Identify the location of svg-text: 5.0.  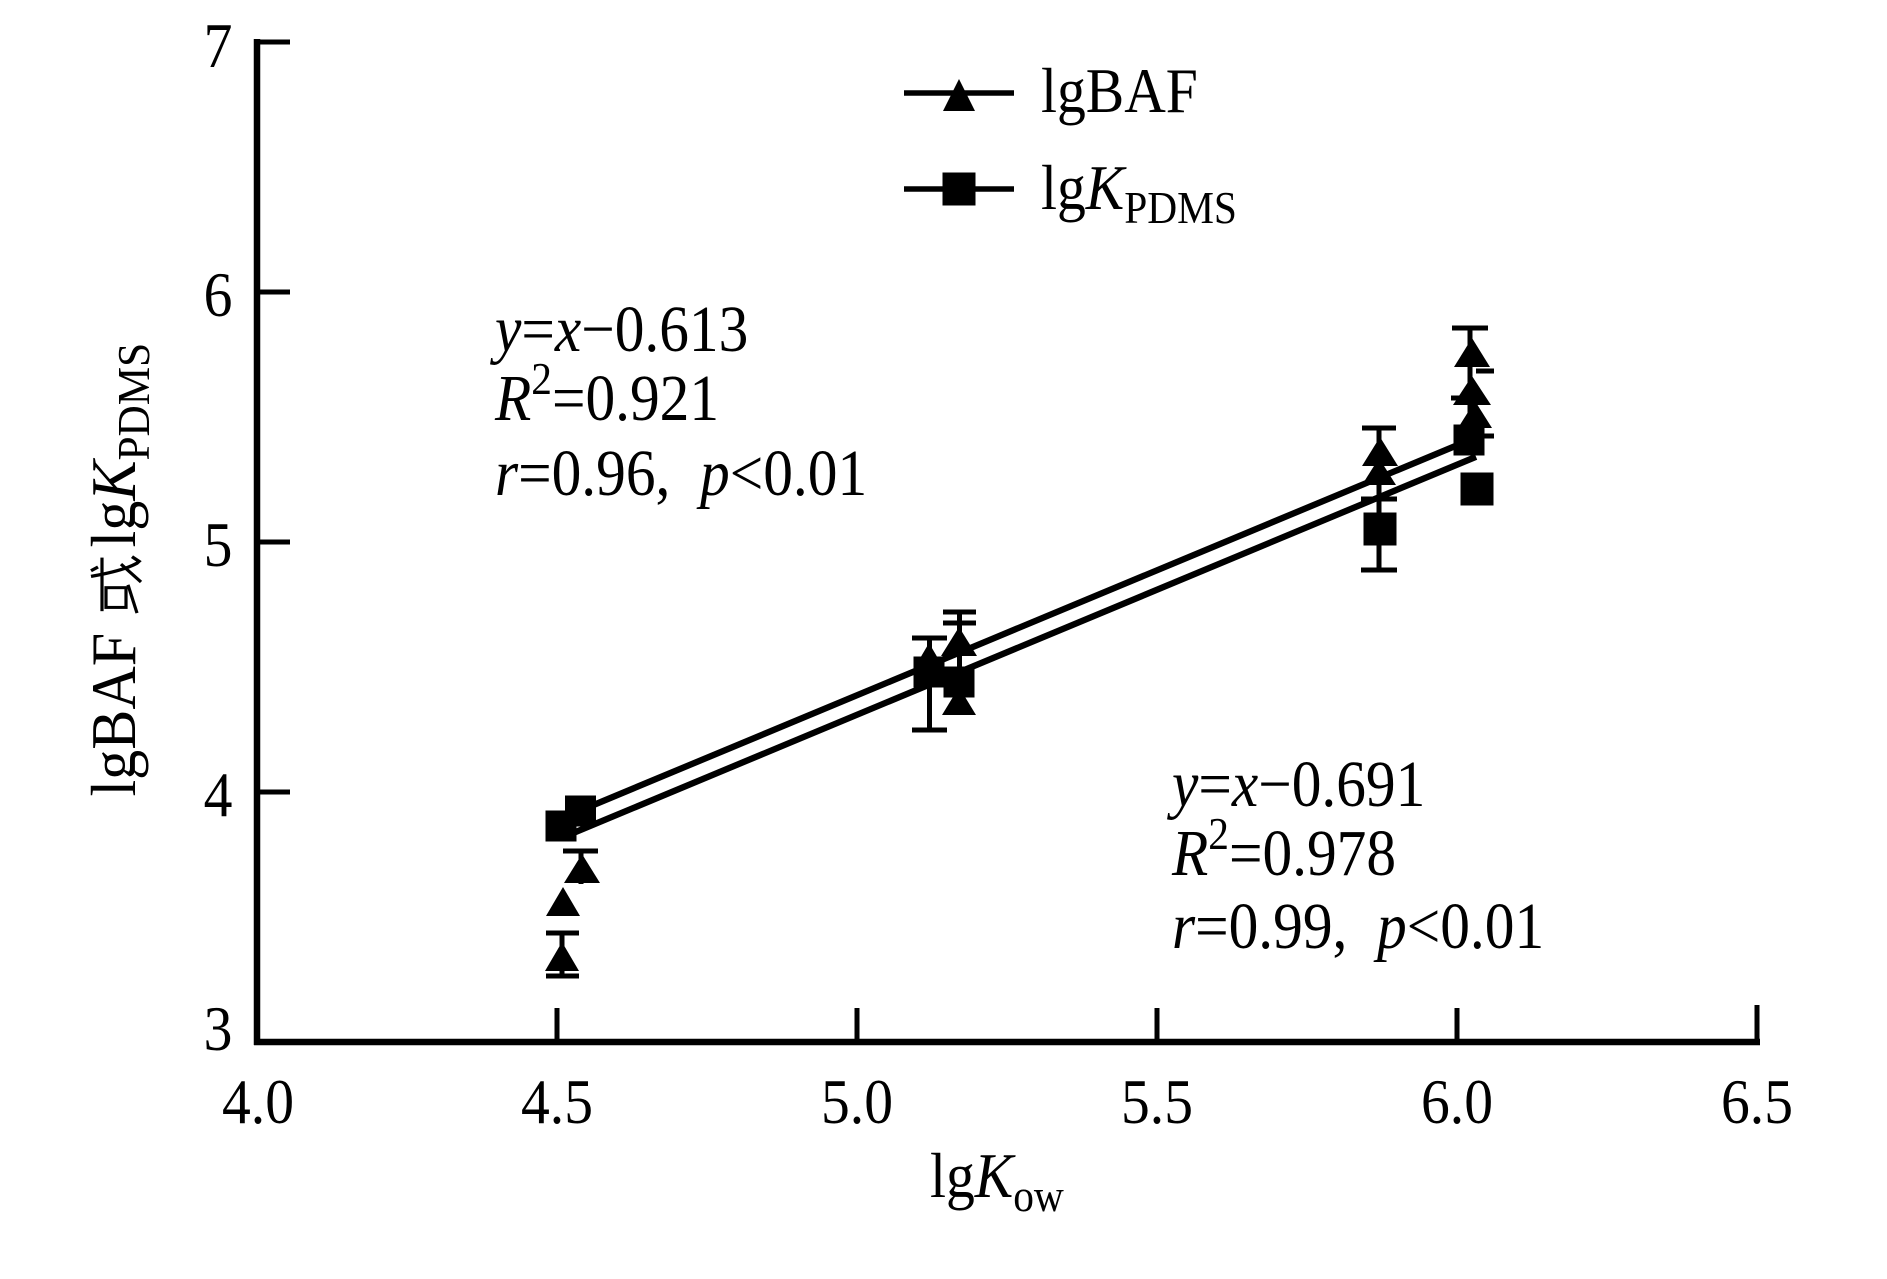
(857, 1102).